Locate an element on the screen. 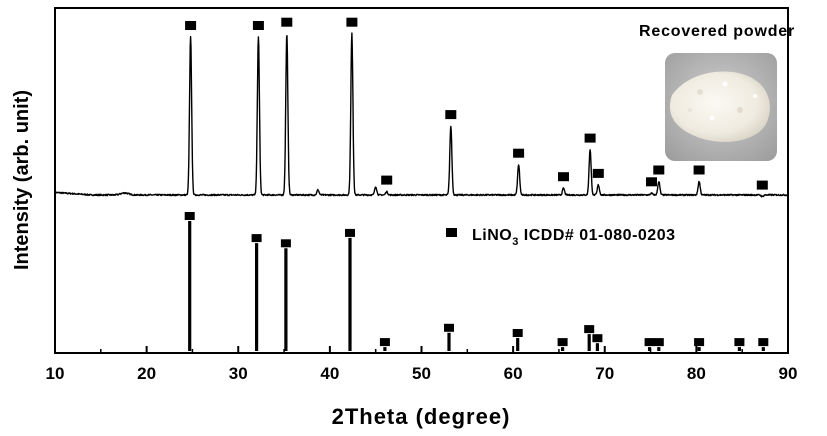  legend: LiNO3 ICDD# 01-080-0203 is located at coordinates (560, 237).